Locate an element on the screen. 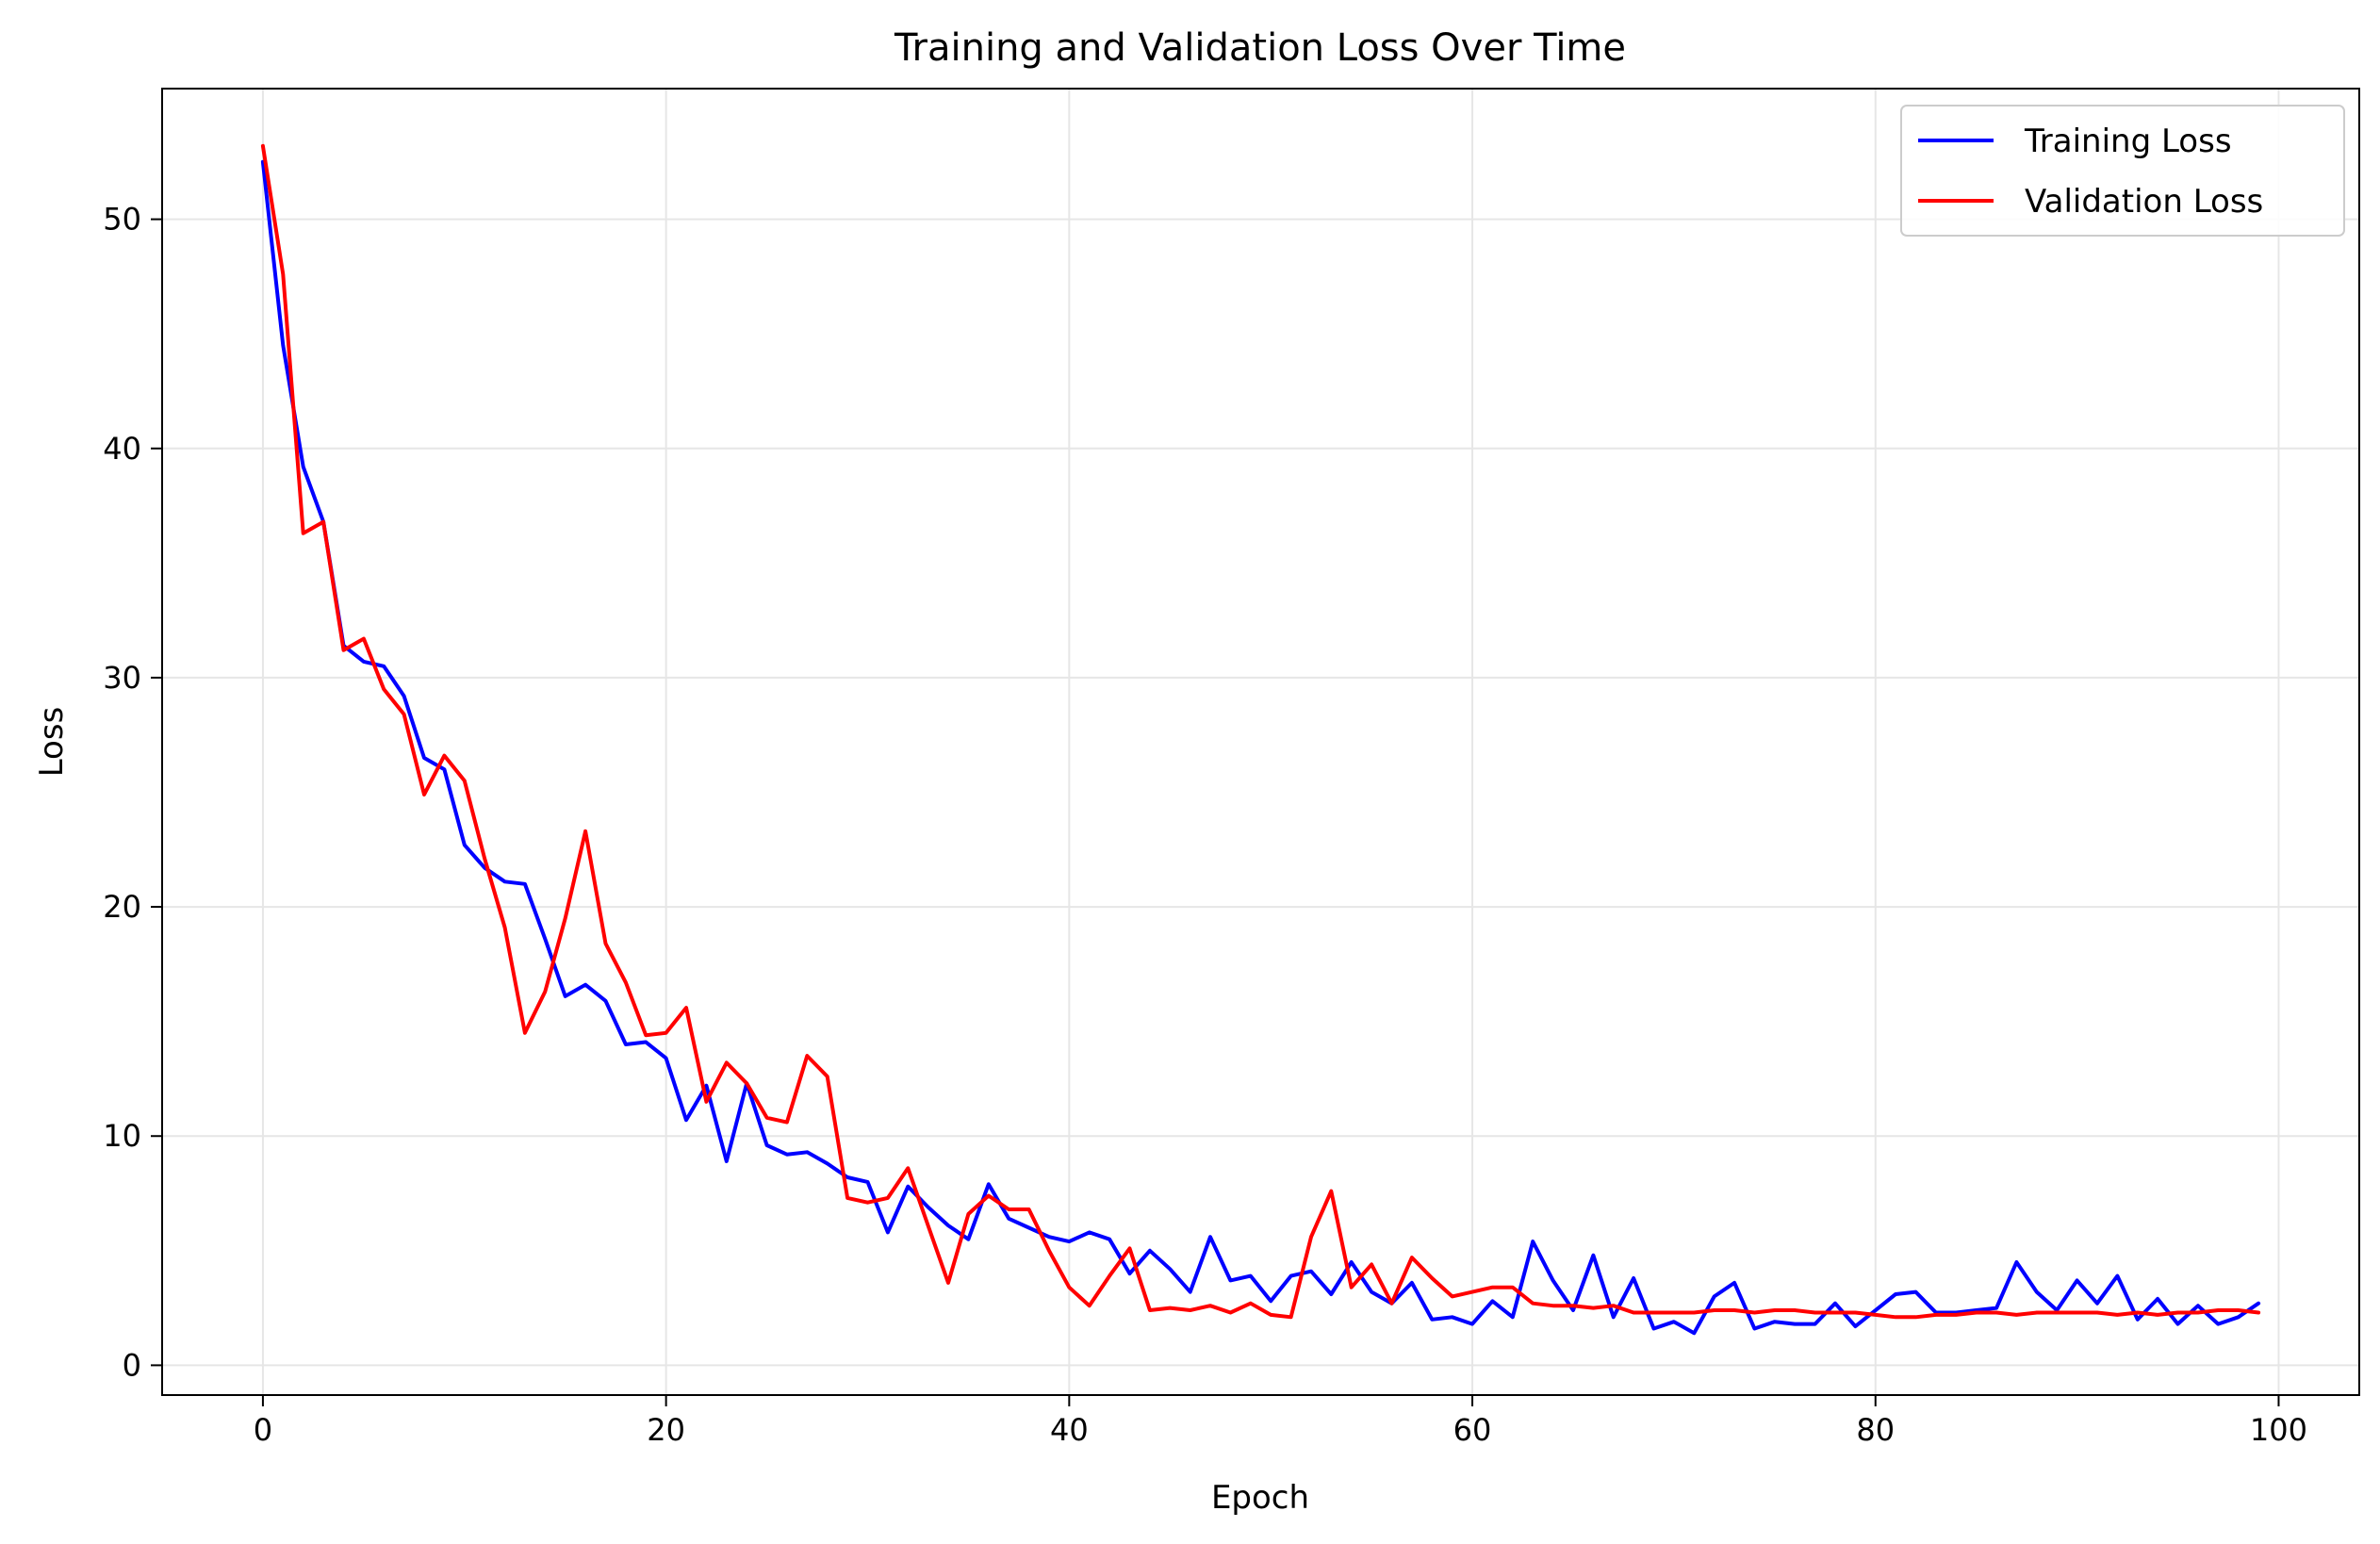 The width and height of the screenshot is (2380, 1544). legend-label-training: Training Loss is located at coordinates (2128, 141).